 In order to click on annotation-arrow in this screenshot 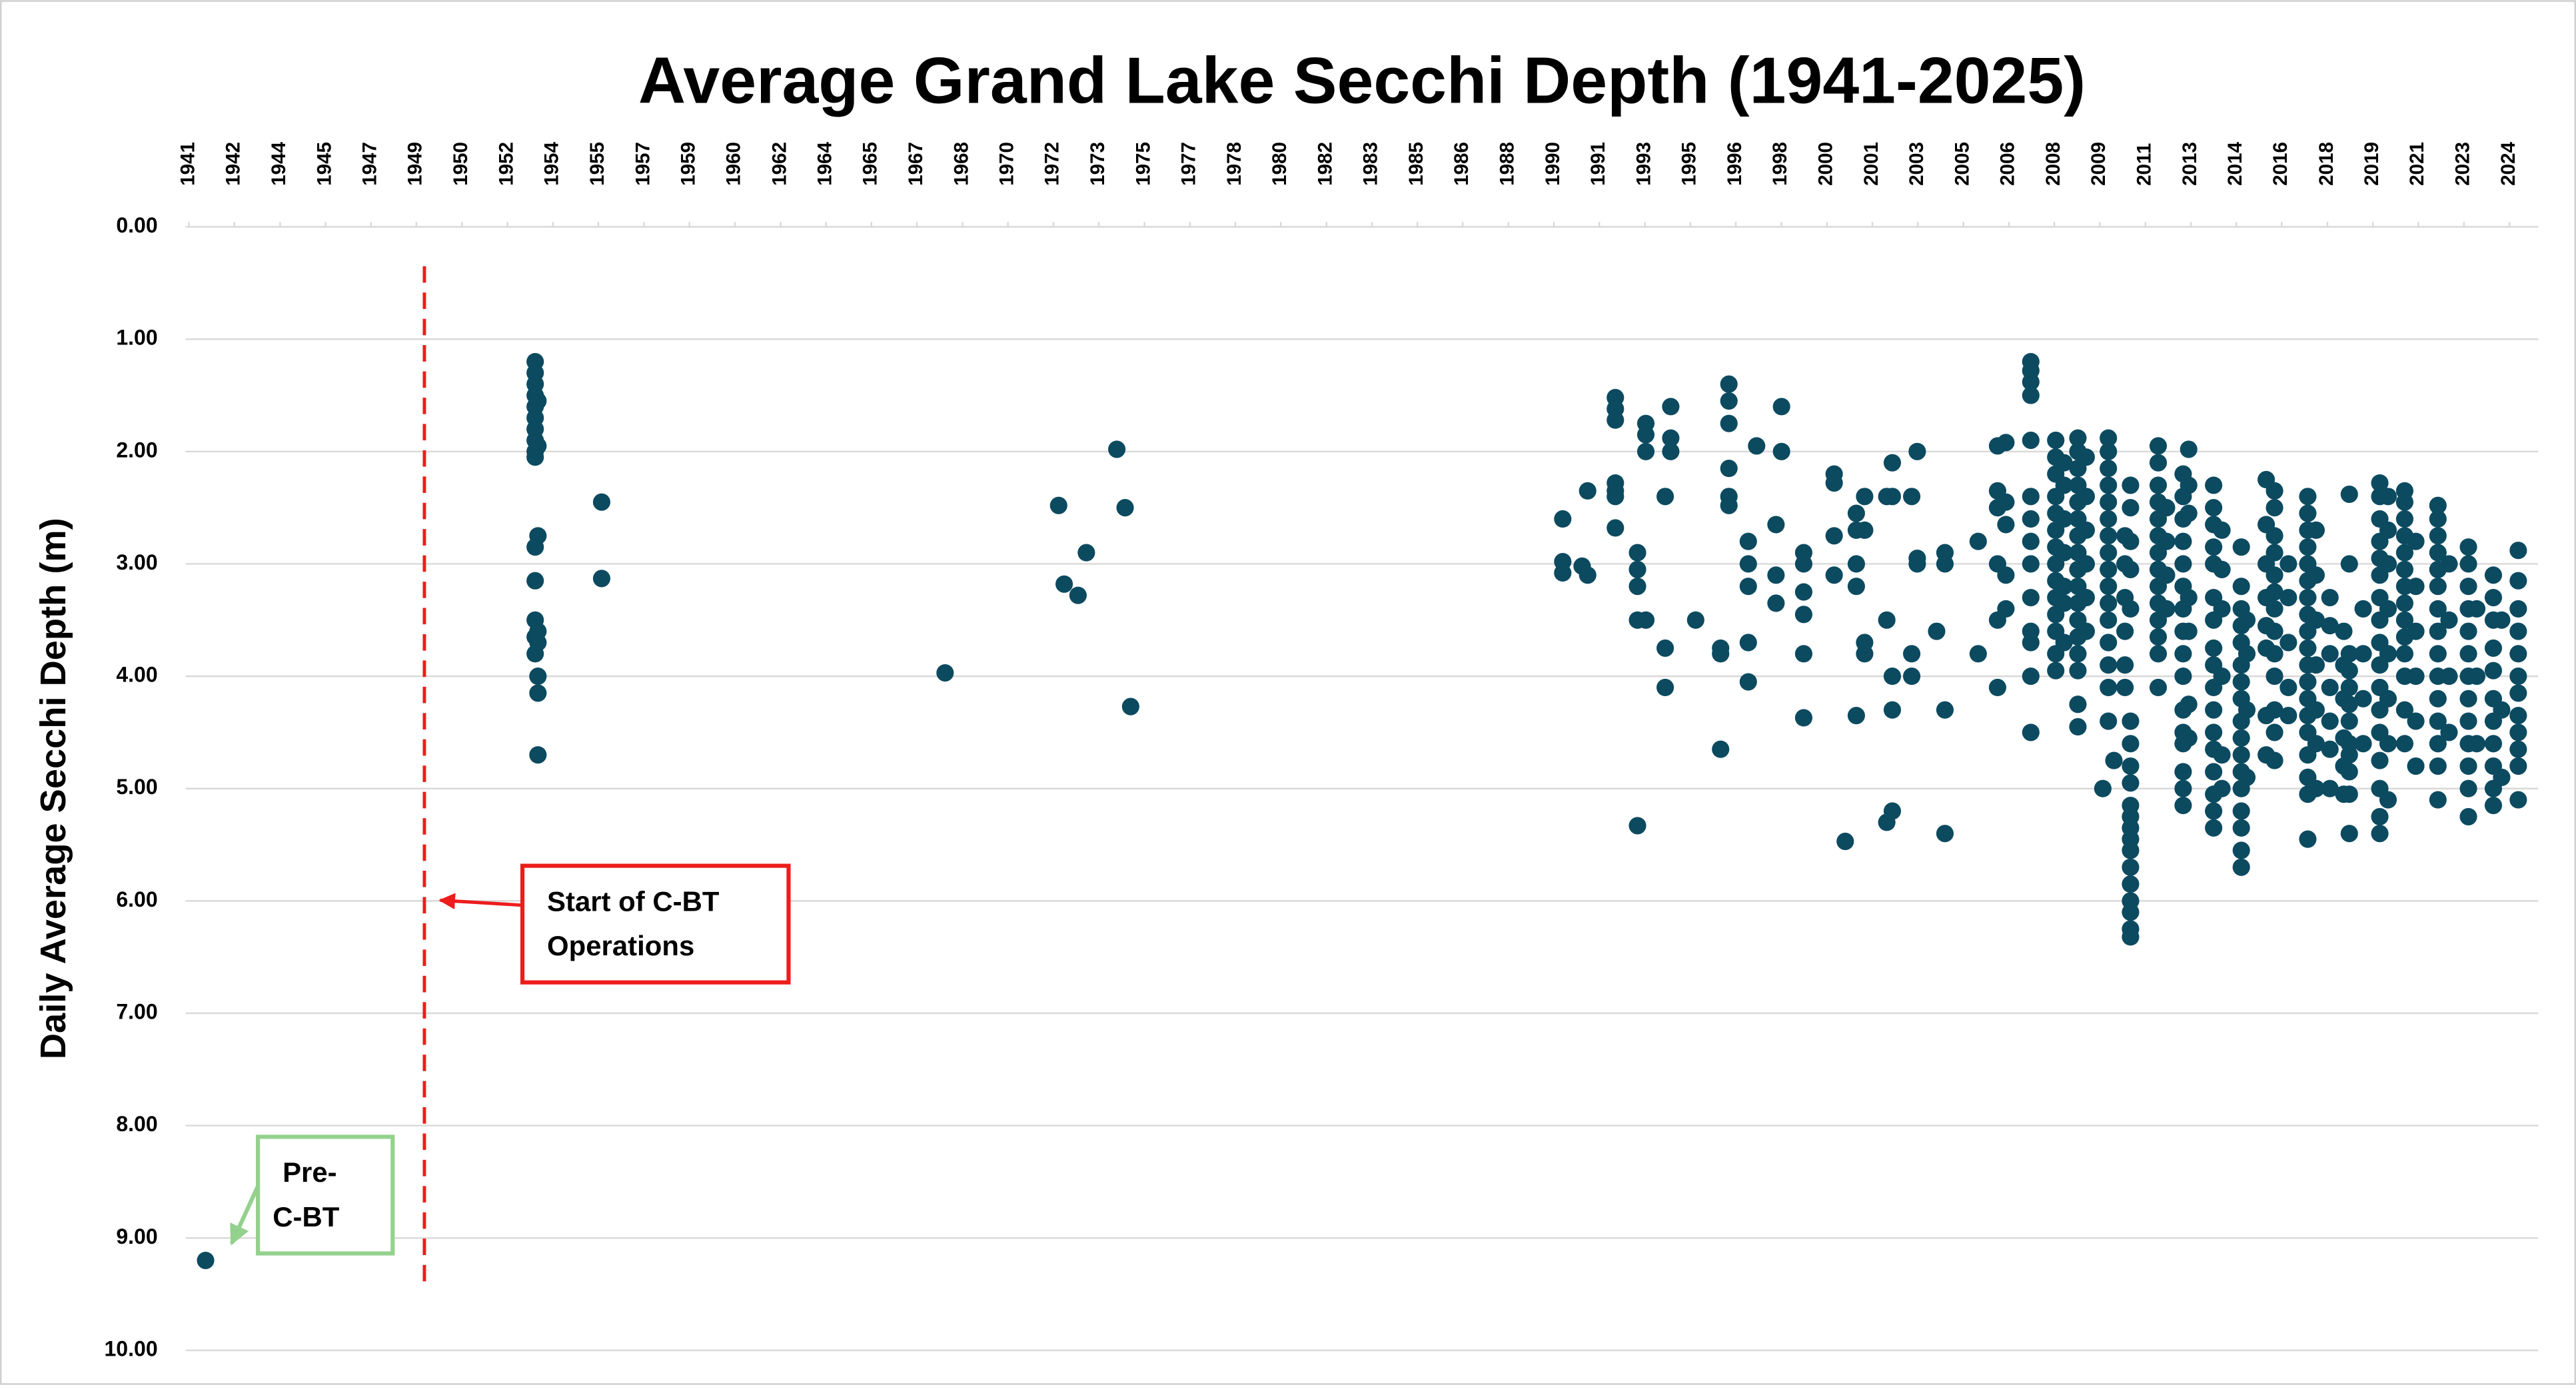, I will do `click(245, 1215)`.